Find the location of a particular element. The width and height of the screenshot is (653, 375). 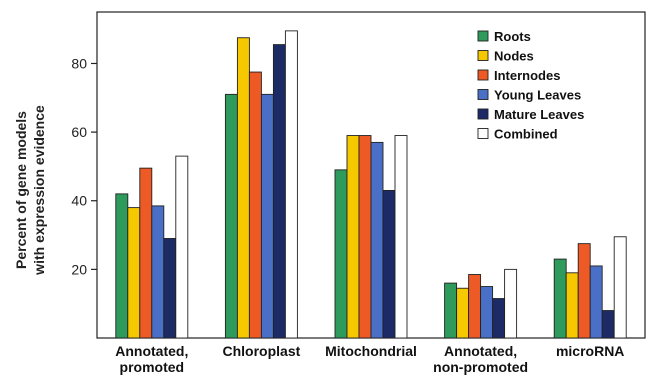

y-axis-title-line-2: with expression evidence is located at coordinates (39, 190).